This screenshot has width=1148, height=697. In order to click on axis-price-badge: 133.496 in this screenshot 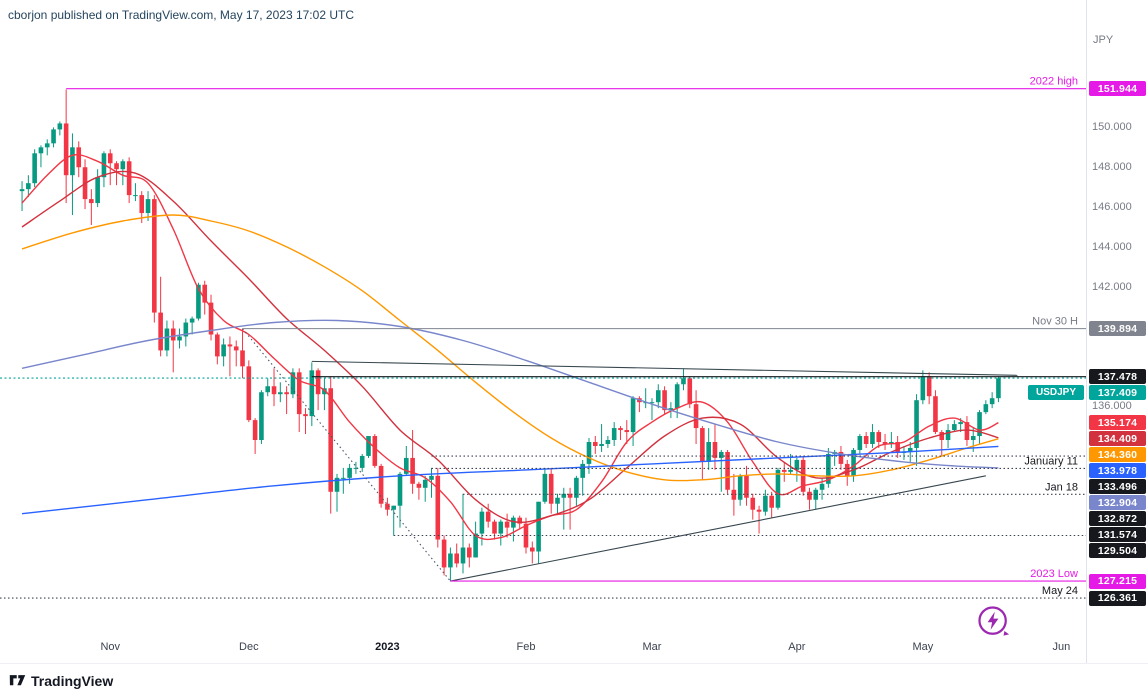, I will do `click(1117, 487)`.